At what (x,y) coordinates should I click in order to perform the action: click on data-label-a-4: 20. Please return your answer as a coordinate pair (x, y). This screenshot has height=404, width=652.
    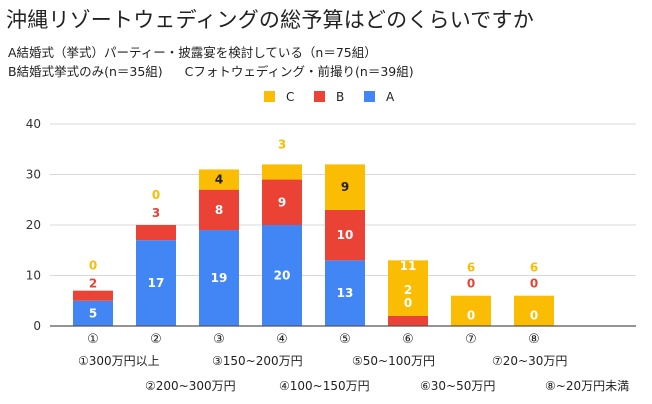
    Looking at the image, I should click on (282, 276).